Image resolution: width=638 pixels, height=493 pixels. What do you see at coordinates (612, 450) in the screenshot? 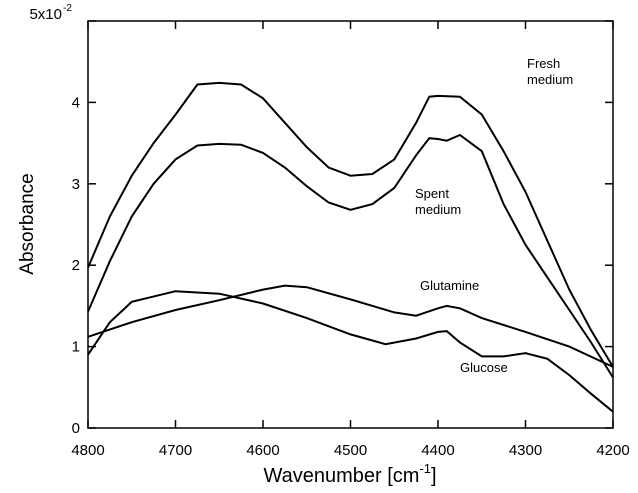
I see `x-tick-label: 4200` at bounding box center [612, 450].